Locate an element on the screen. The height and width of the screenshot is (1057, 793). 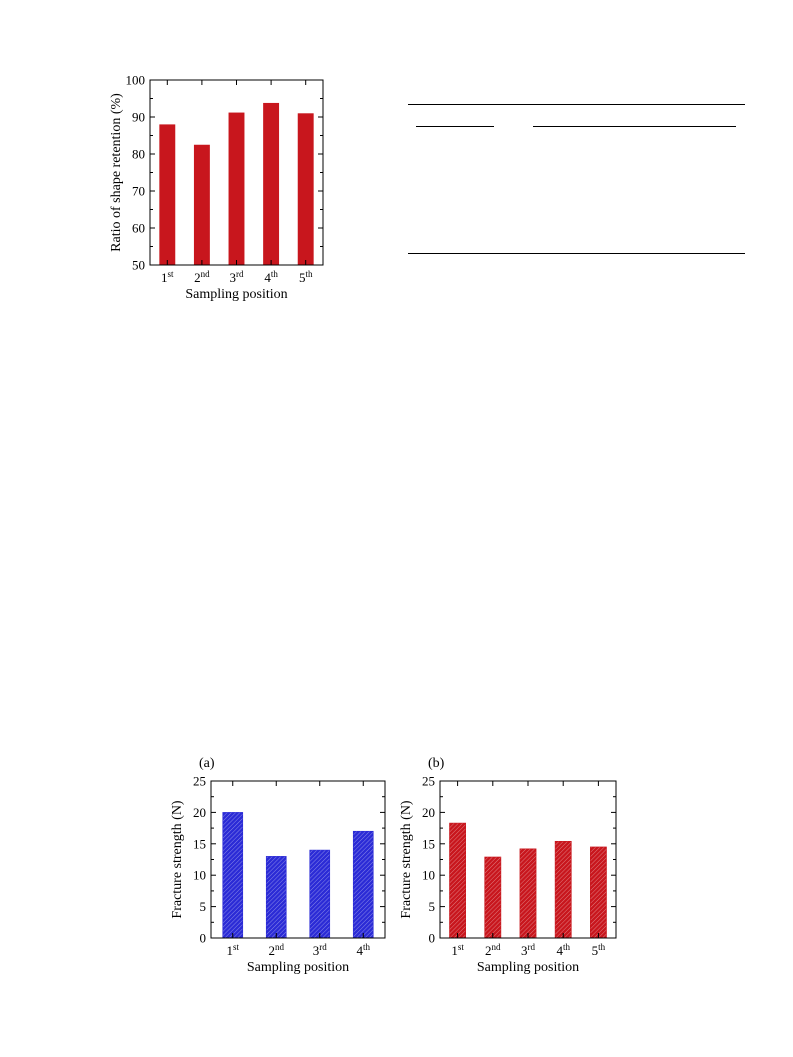
table-header-rule-left is located at coordinates (455, 126).